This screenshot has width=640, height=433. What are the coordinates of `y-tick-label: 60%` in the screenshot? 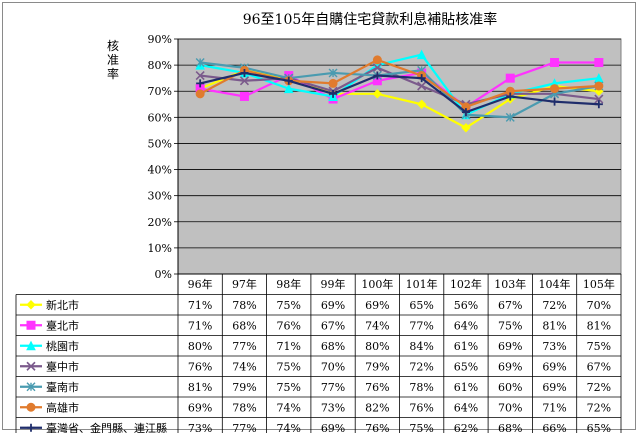 It's located at (160, 117).